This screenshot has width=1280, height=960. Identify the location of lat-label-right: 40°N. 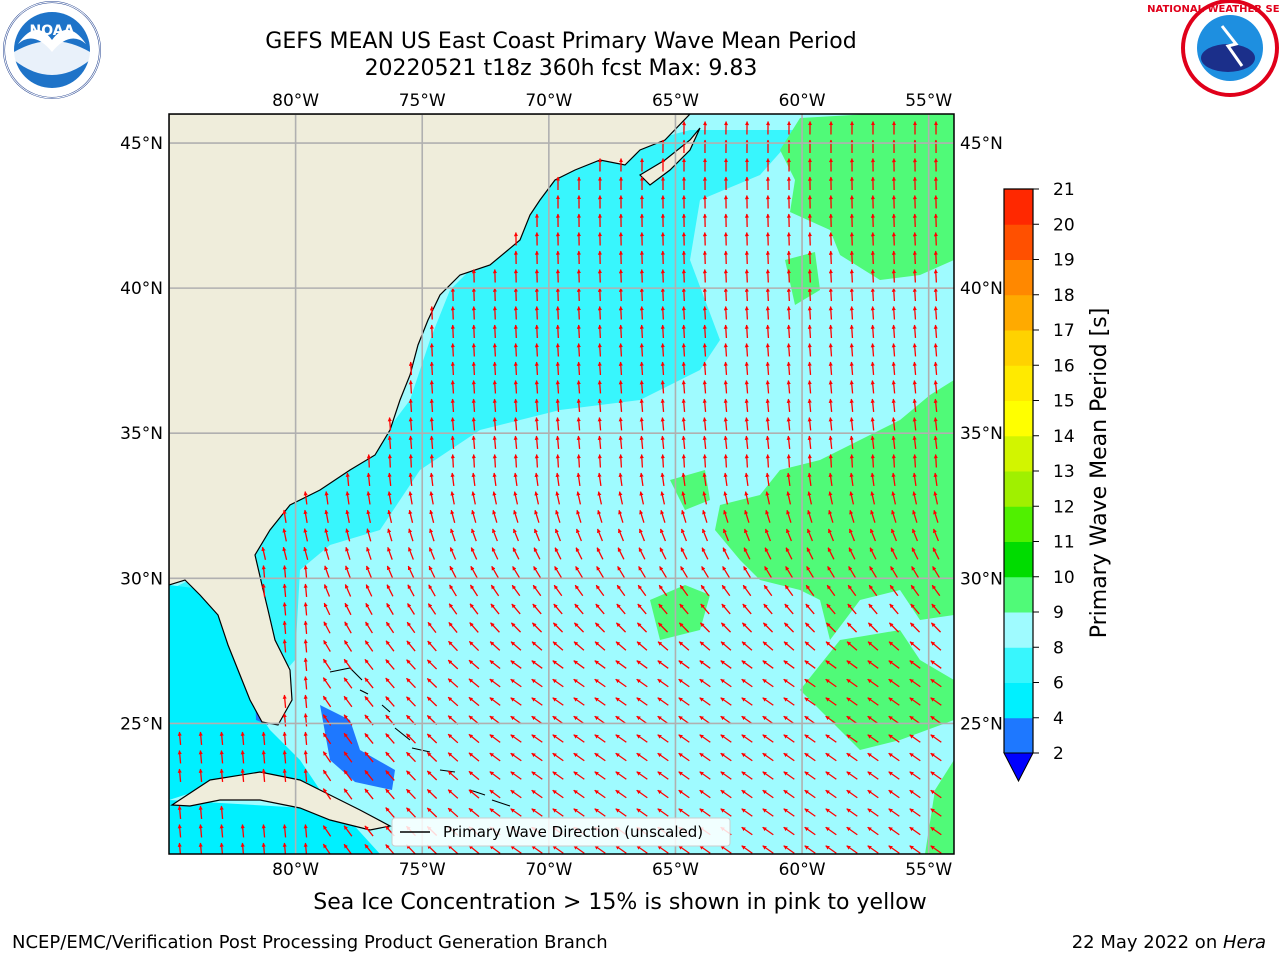
(981, 289).